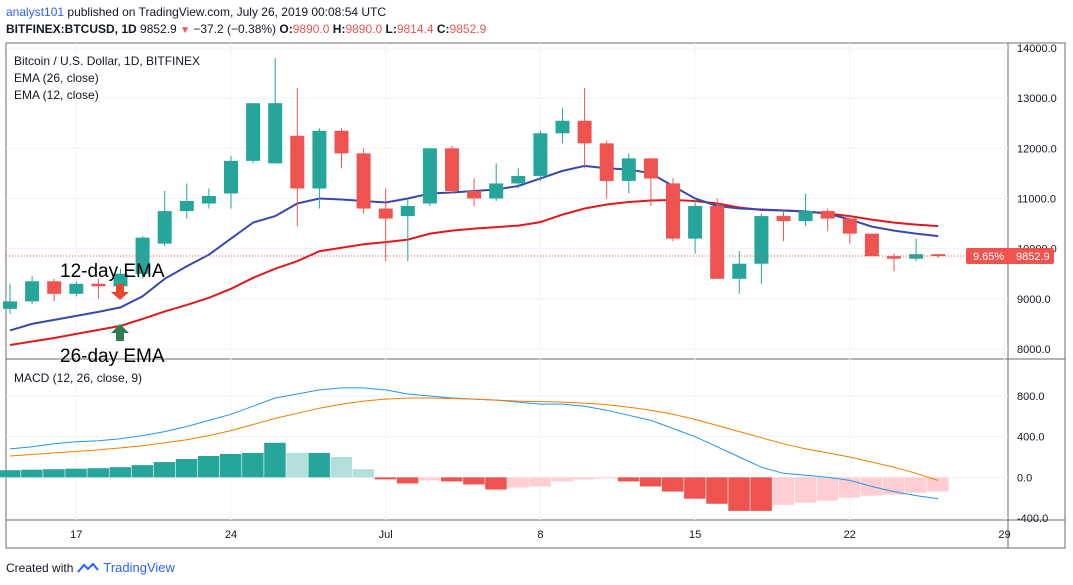 The image size is (1073, 585). I want to click on price-tick-label: 8000.0, so click(1034, 350).